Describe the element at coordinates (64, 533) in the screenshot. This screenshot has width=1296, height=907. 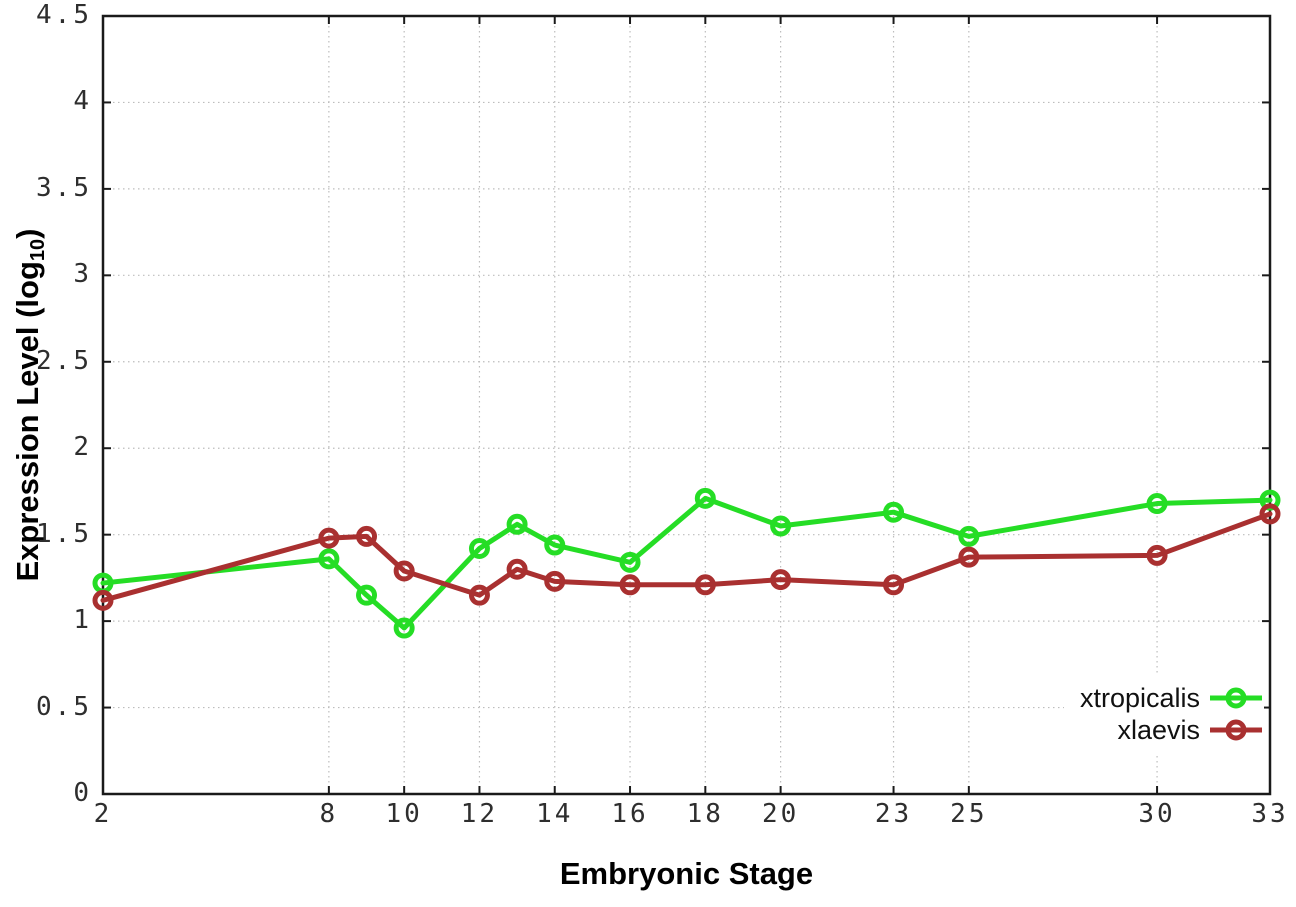
I see `y-tick-label: 1.5` at that location.